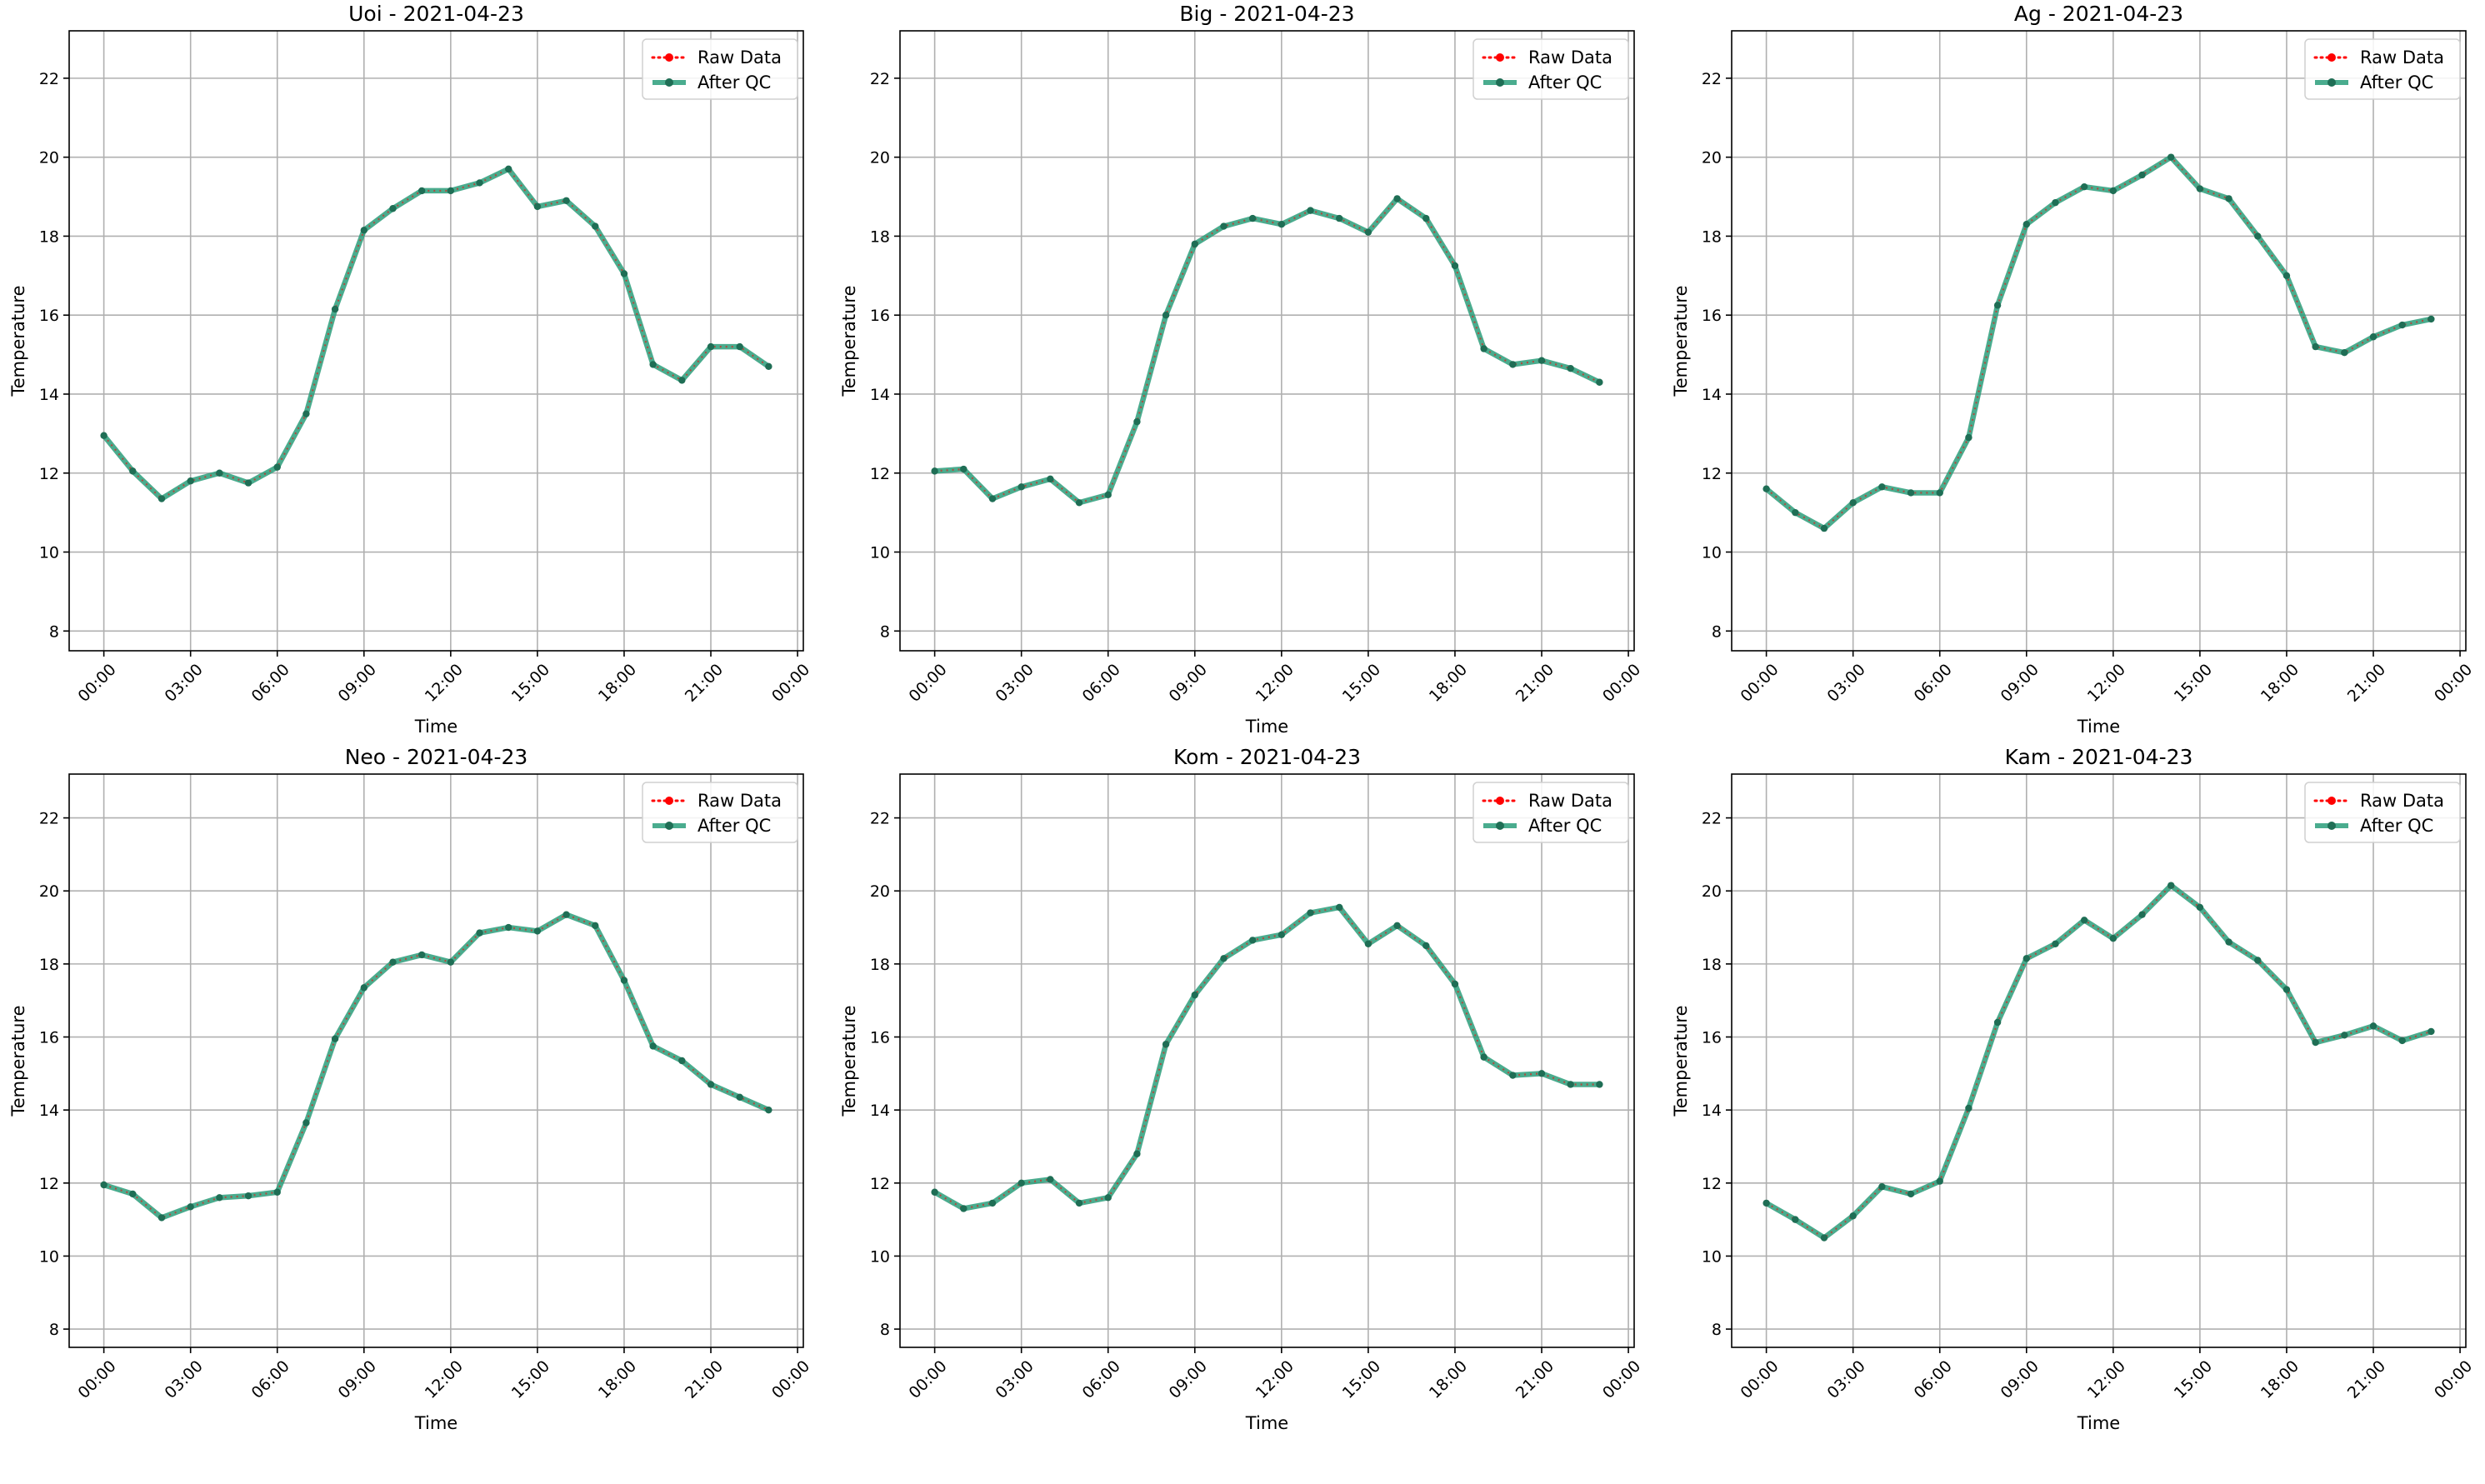 Image resolution: width=2485 pixels, height=1484 pixels. What do you see at coordinates (2099, 757) in the screenshot?
I see `chart-title: Kam - 2021-04-23` at bounding box center [2099, 757].